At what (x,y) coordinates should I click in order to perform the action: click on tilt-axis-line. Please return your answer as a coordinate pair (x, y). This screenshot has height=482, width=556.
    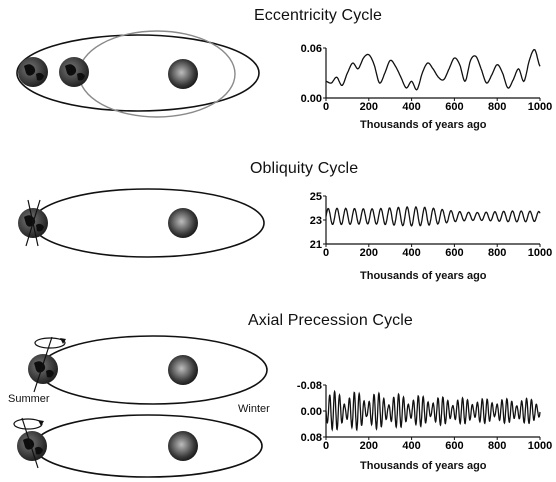
    Looking at the image, I should click on (33, 223).